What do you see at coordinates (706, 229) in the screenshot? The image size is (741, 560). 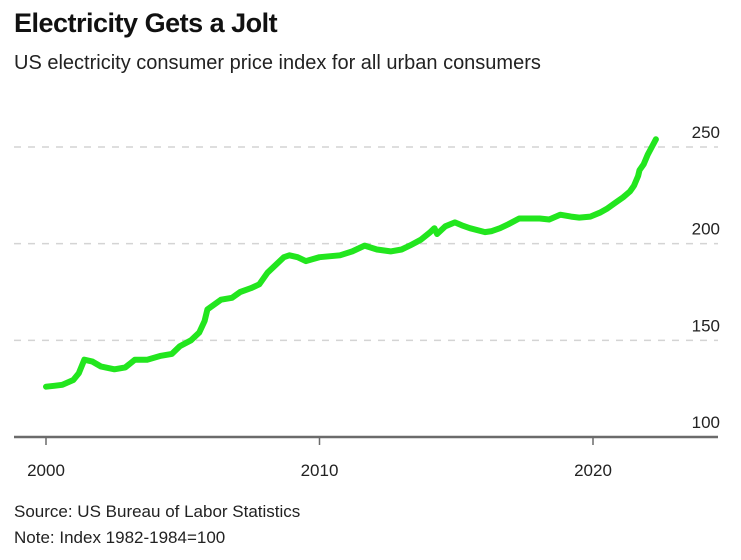 I see `y-tick-label: 200` at bounding box center [706, 229].